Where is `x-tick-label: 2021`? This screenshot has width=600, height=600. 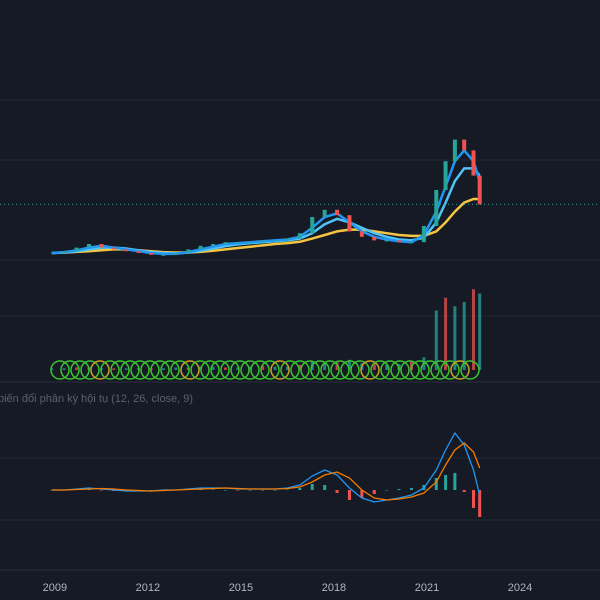
x-tick-label: 2021 is located at coordinates (427, 588).